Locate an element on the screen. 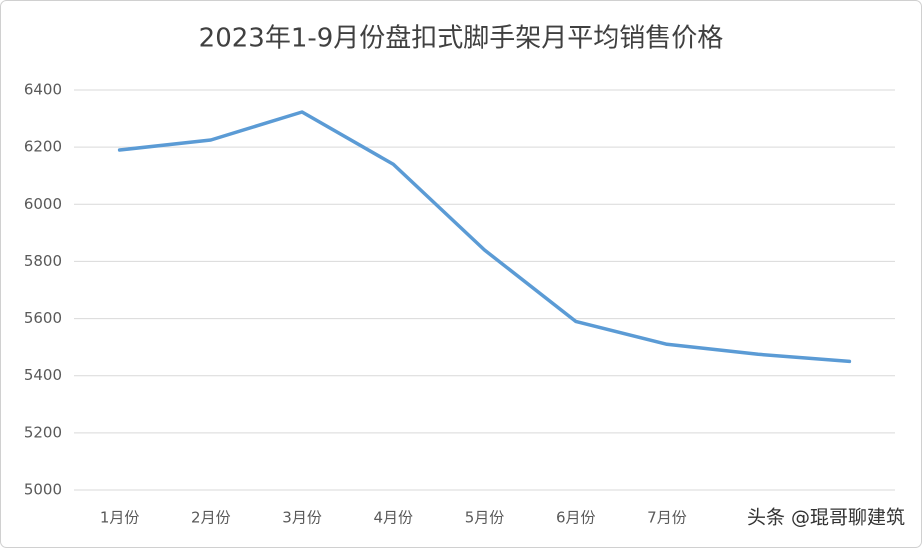 This screenshot has width=922, height=548. x-tick-label: 7月份 is located at coordinates (667, 518).